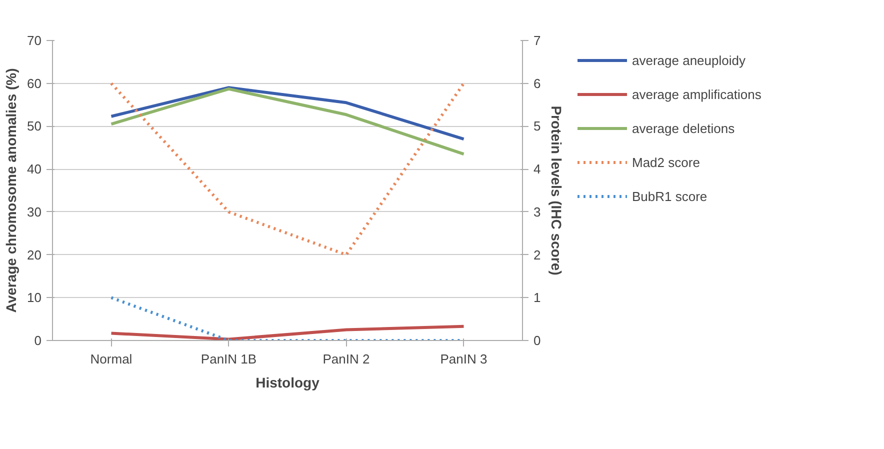 The width and height of the screenshot is (884, 449). Describe the element at coordinates (34, 298) in the screenshot. I see `y-tick-label: 10` at that location.